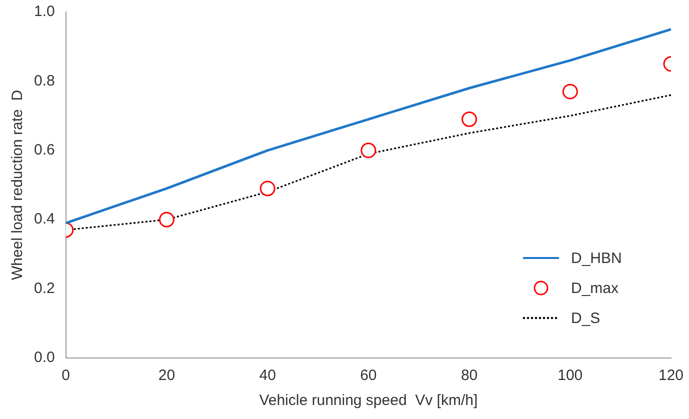 The image size is (689, 419). Describe the element at coordinates (671, 375) in the screenshot. I see `x-tick-label: 120` at that location.